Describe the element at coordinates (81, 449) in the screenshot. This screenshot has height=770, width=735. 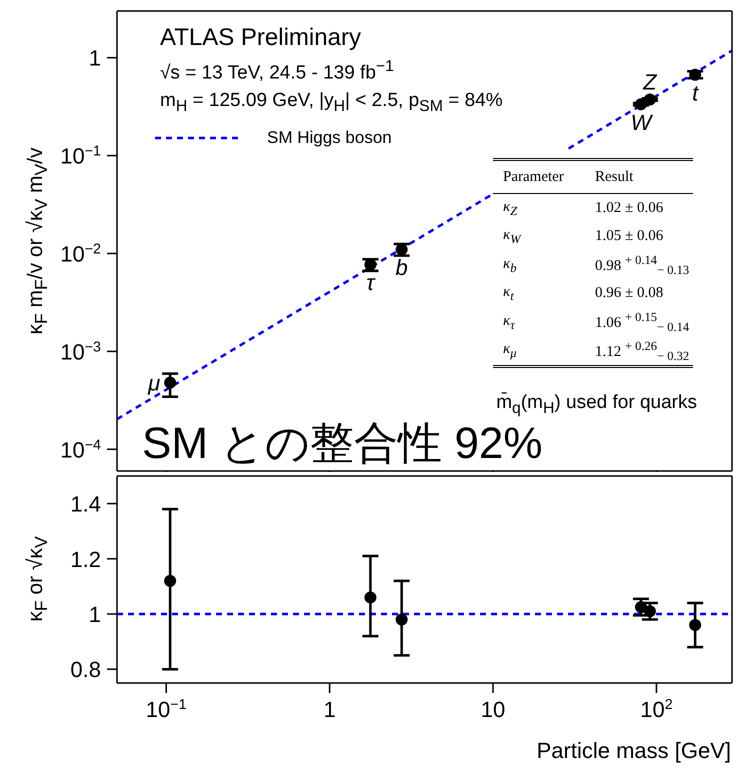
I see `y-tick-label: 10$^{−4}$` at that location.